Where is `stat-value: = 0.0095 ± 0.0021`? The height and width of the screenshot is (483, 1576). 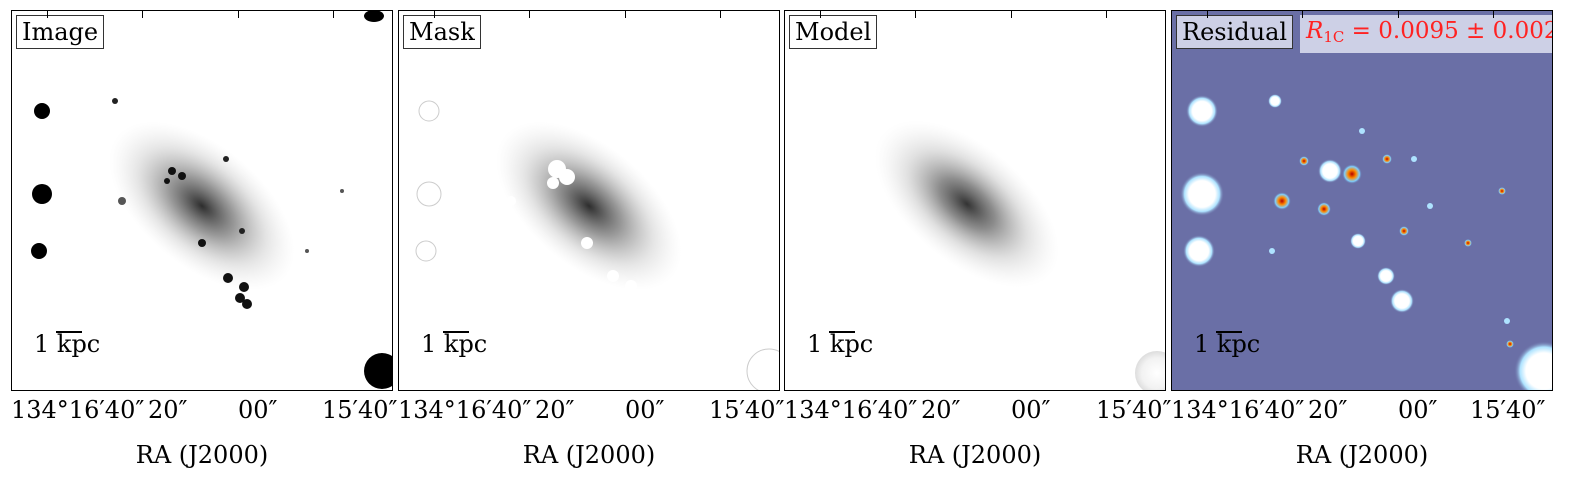 stat-value: = 0.0095 ± 0.0021 is located at coordinates (1448, 31).